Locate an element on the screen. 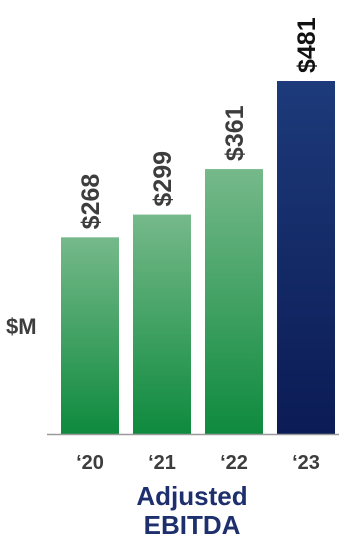  x-tick-label-2: ‘21 is located at coordinates (162, 463).